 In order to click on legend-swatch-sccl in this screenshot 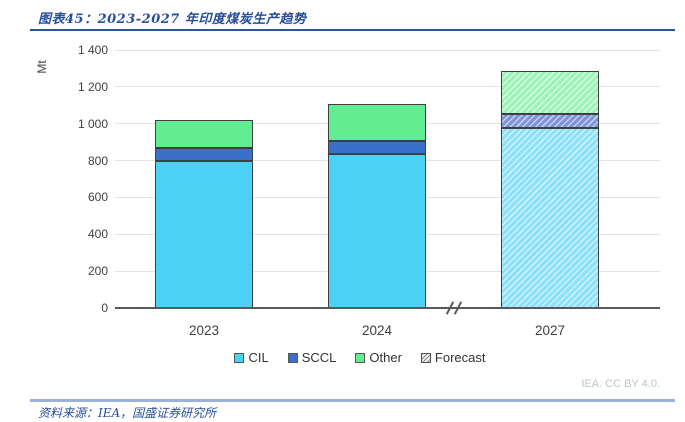, I will do `click(292, 357)`.